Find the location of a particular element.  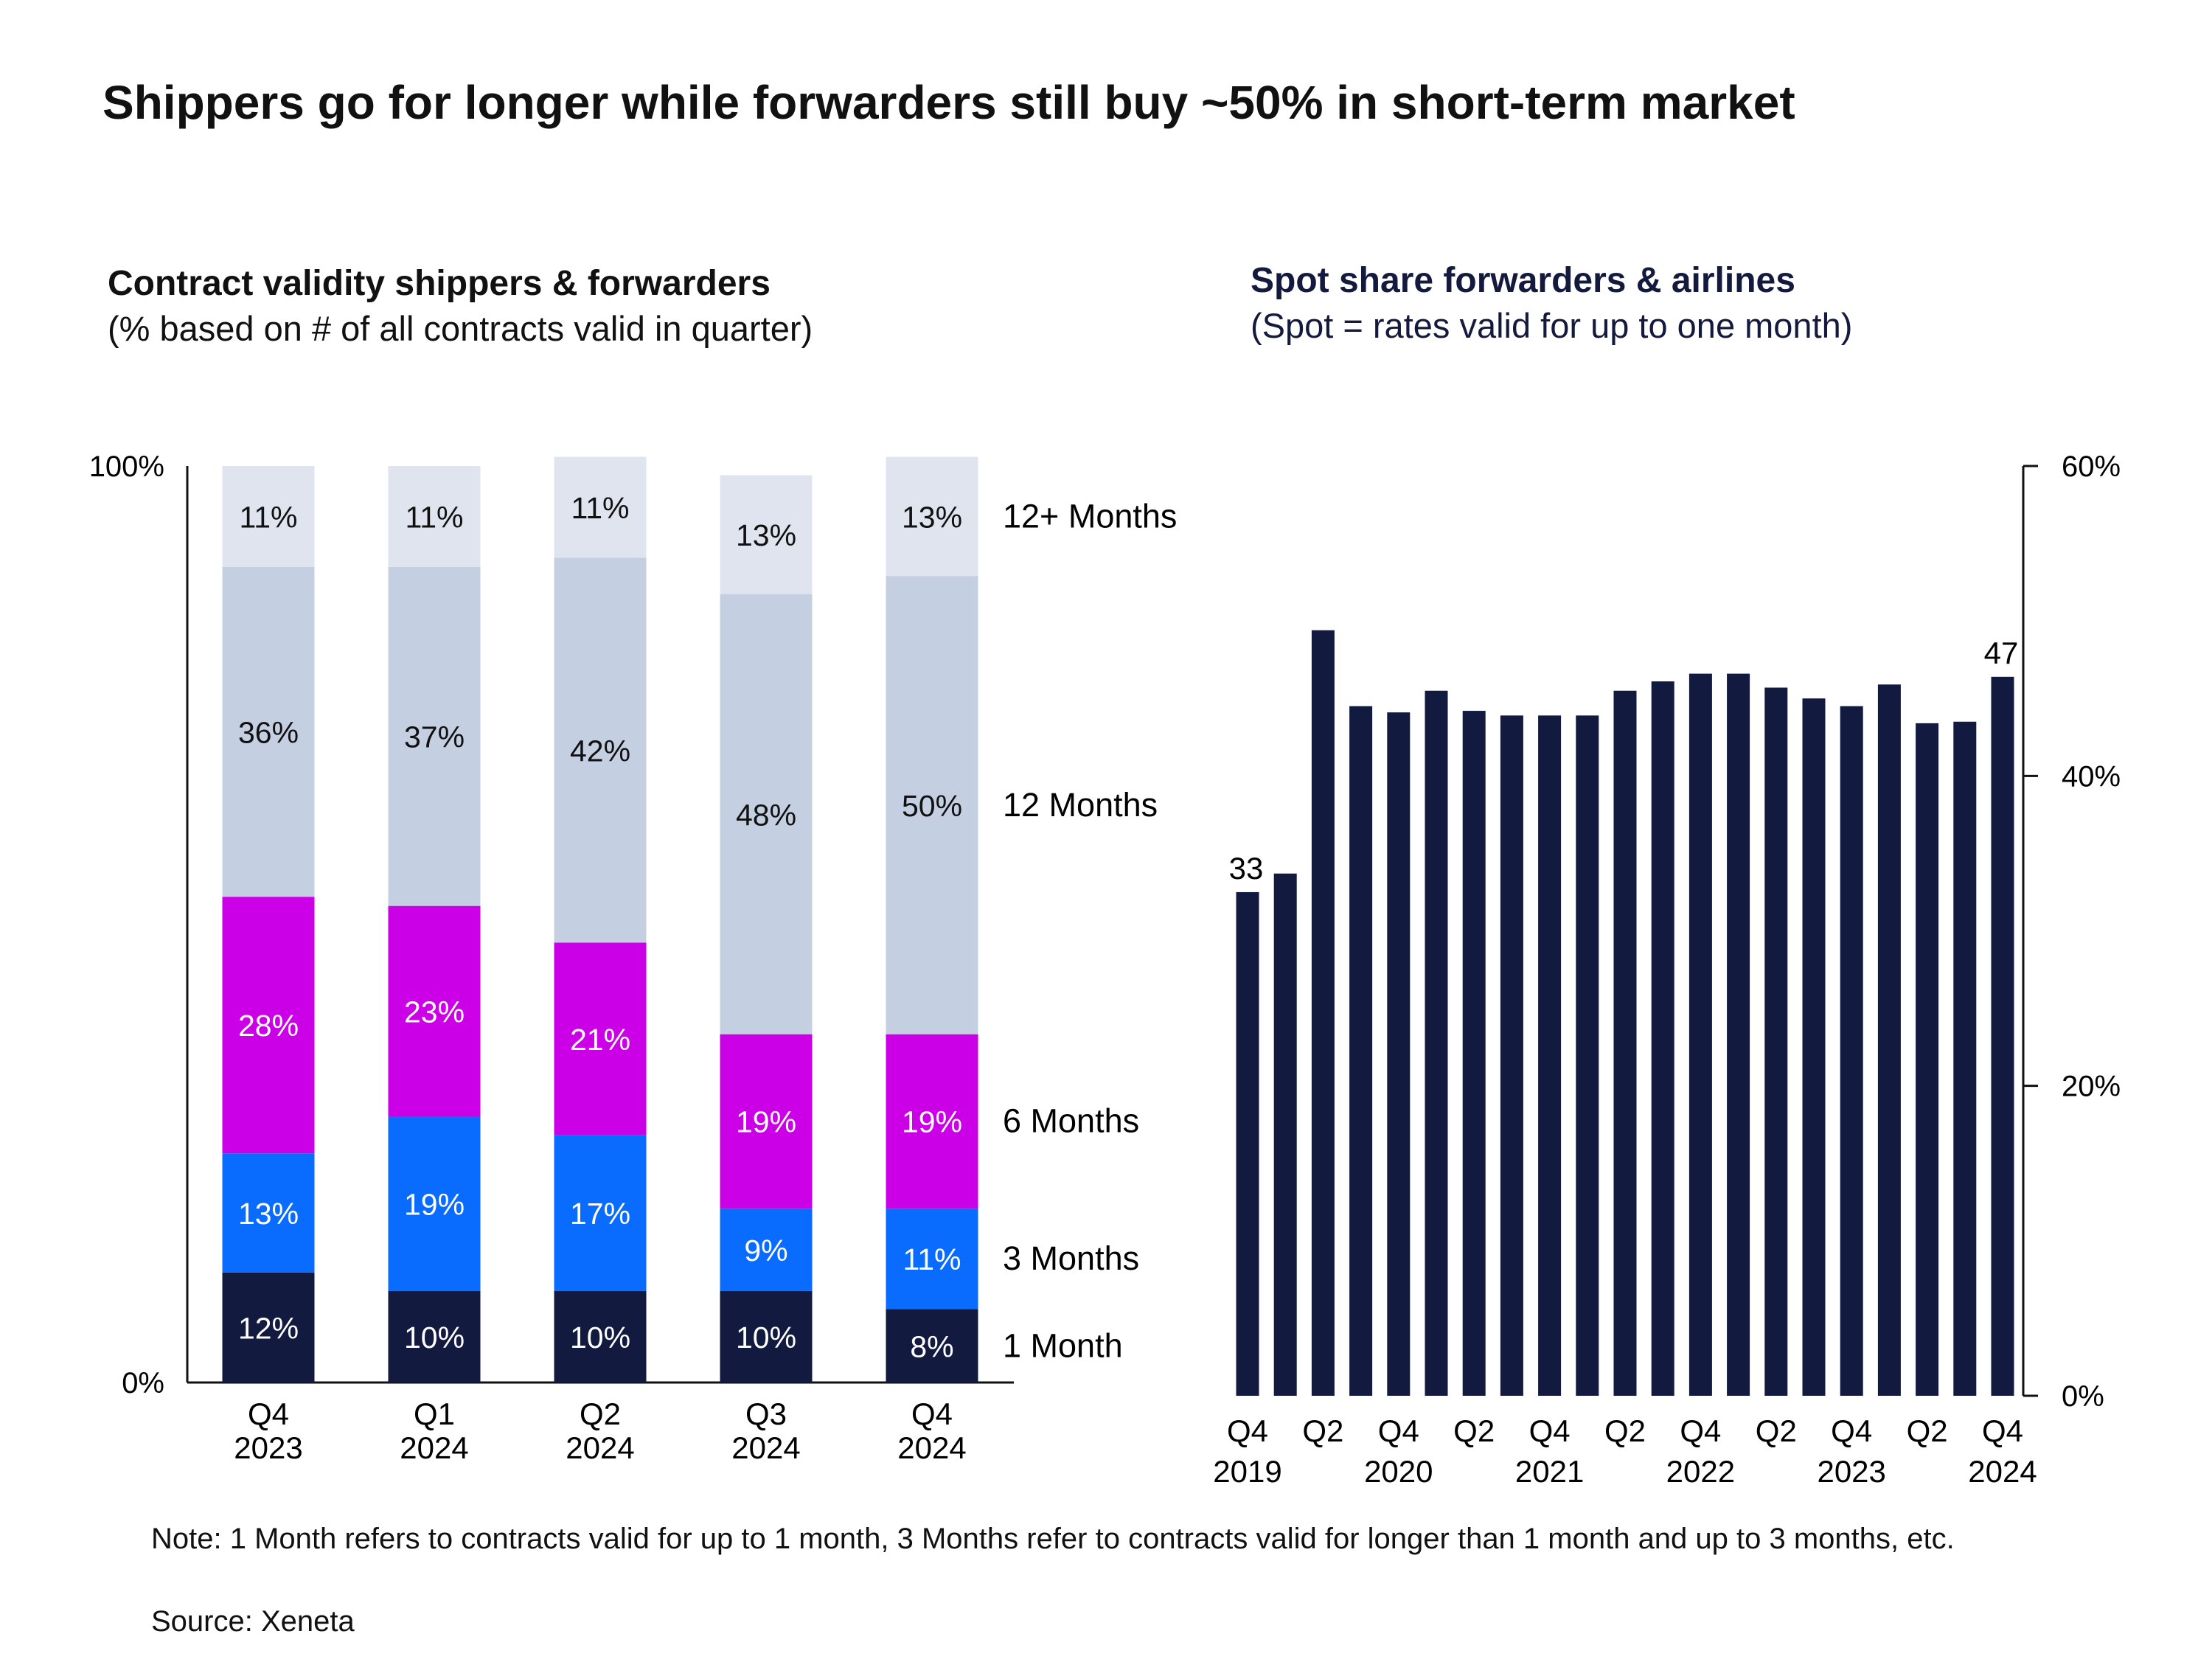

data-label: 36% is located at coordinates (268, 732).